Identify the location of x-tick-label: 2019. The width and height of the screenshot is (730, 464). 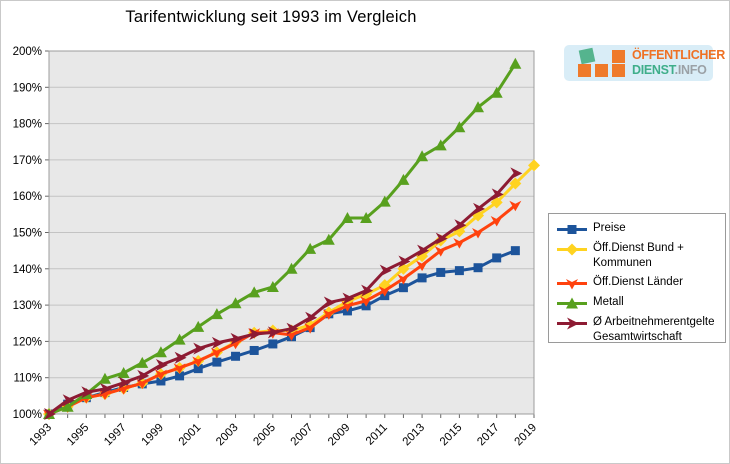
(526, 435).